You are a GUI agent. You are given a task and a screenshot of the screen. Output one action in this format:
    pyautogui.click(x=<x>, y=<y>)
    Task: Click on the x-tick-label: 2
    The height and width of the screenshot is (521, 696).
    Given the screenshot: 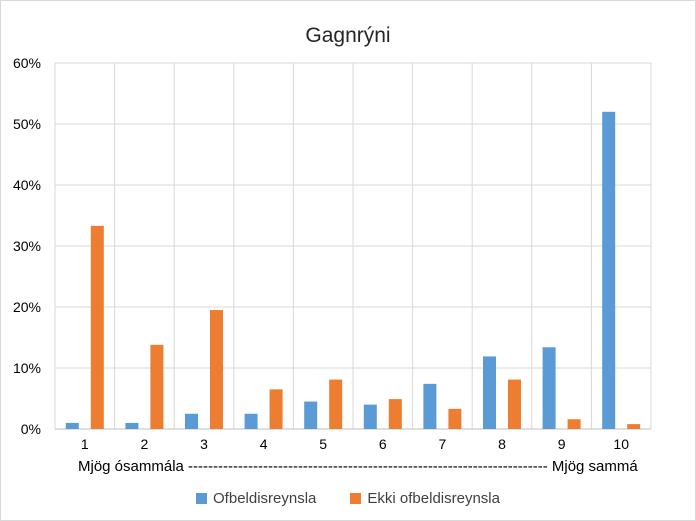 What is the action you would take?
    pyautogui.click(x=145, y=444)
    